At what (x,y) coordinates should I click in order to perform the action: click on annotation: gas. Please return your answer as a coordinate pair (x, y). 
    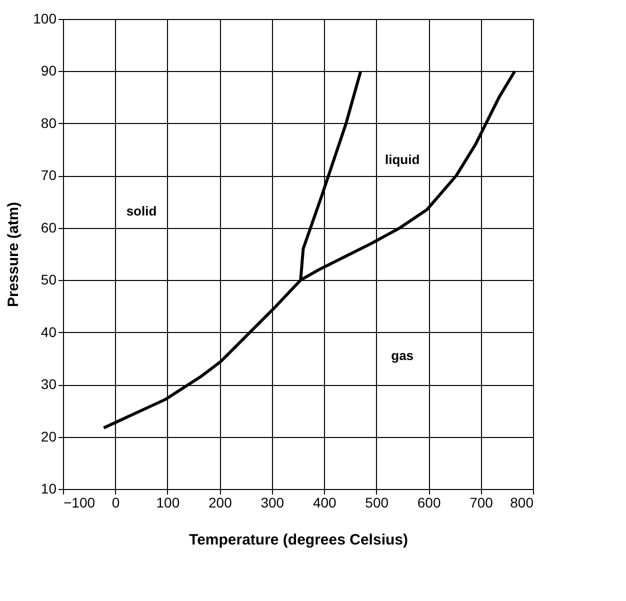
    Looking at the image, I should click on (402, 355).